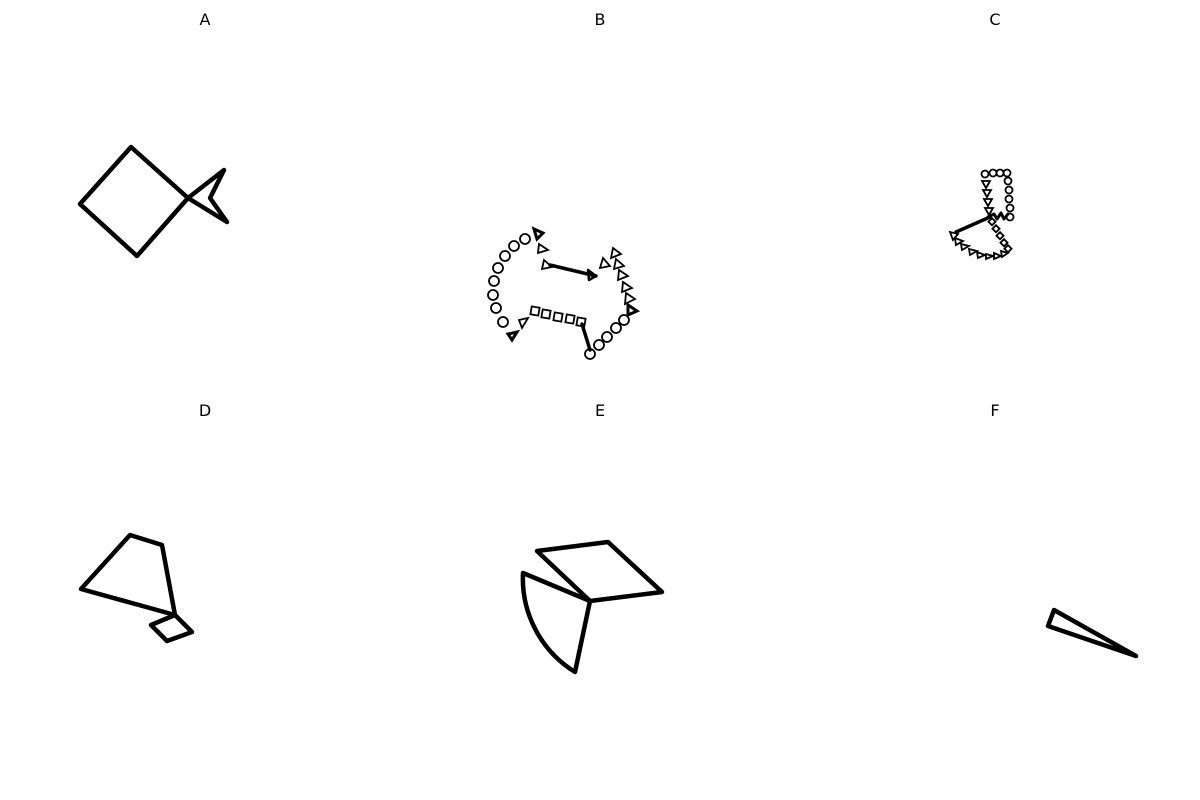 Image resolution: width=1200 pixels, height=800 pixels. Describe the element at coordinates (128, 575) in the screenshot. I see `kite-shape` at that location.